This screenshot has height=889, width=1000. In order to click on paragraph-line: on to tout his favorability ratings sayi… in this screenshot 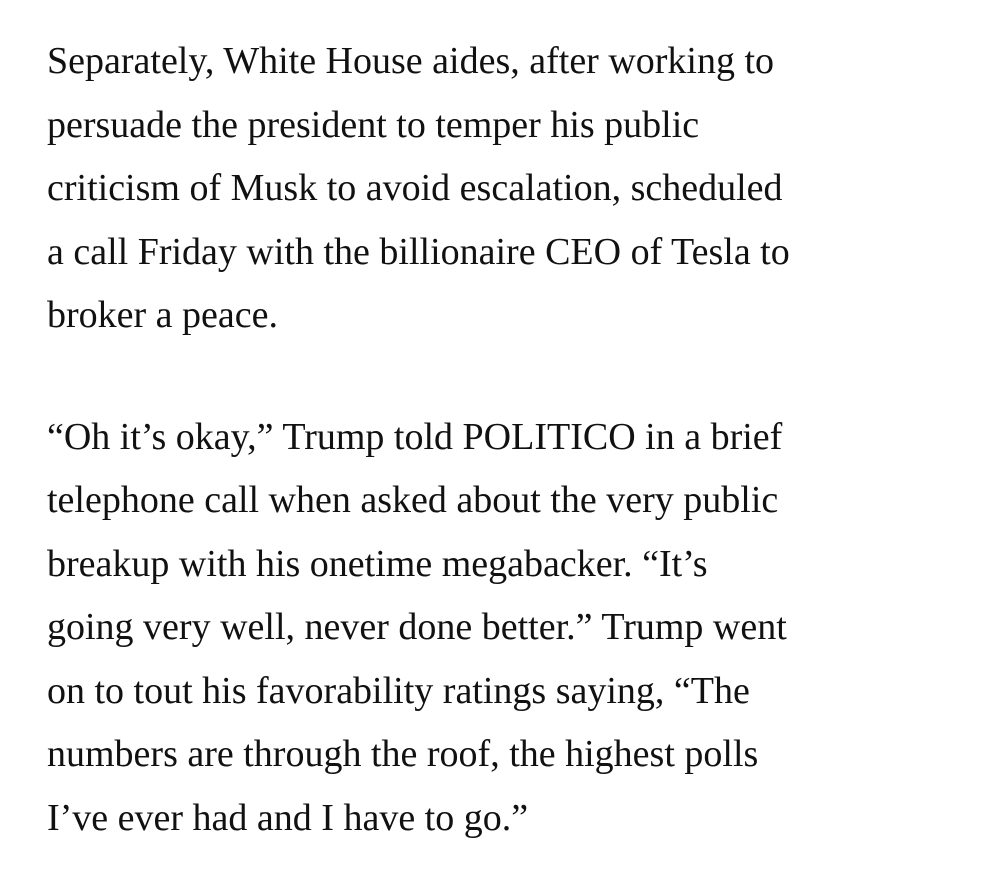, I will do `click(398, 690)`.